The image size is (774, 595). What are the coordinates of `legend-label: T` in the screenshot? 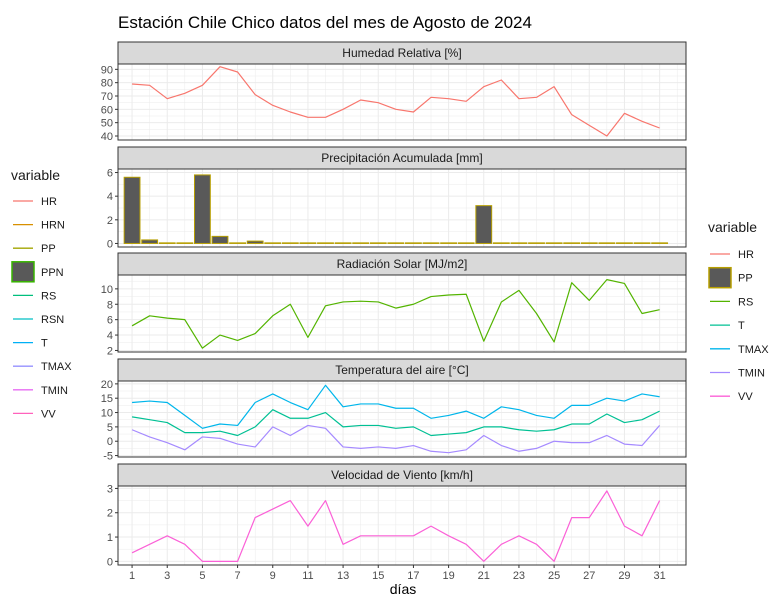 It's located at (44, 344).